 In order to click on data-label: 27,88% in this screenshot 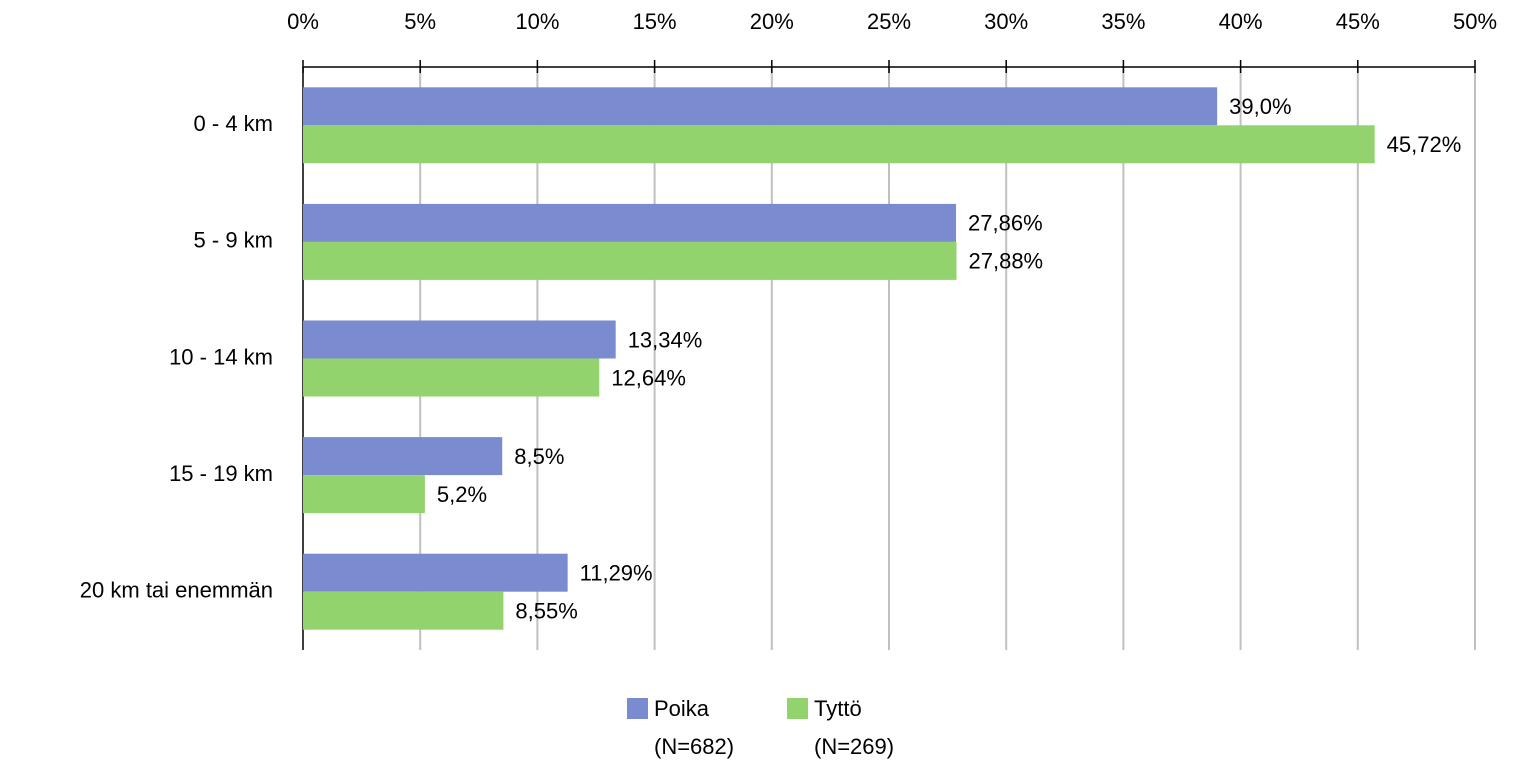, I will do `click(1006, 261)`.